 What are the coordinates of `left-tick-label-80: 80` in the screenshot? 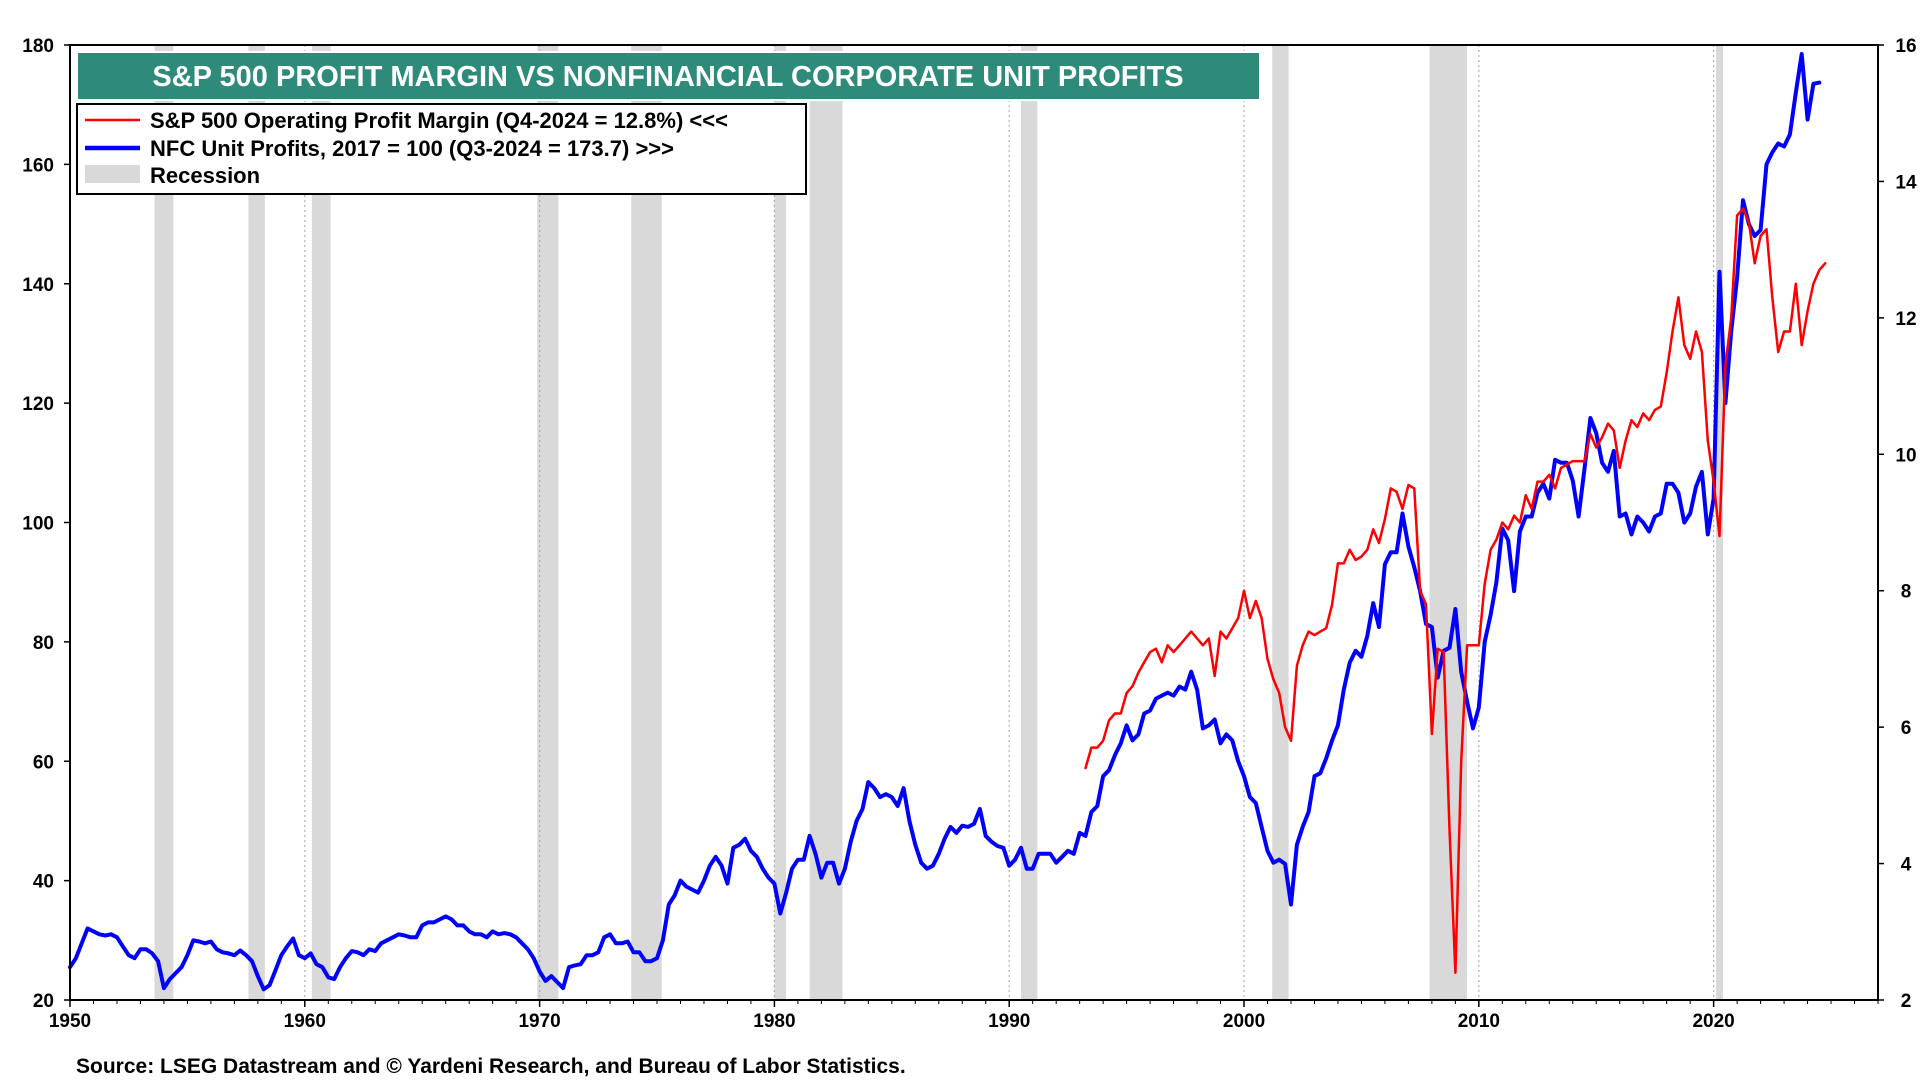 It's located at (43, 643).